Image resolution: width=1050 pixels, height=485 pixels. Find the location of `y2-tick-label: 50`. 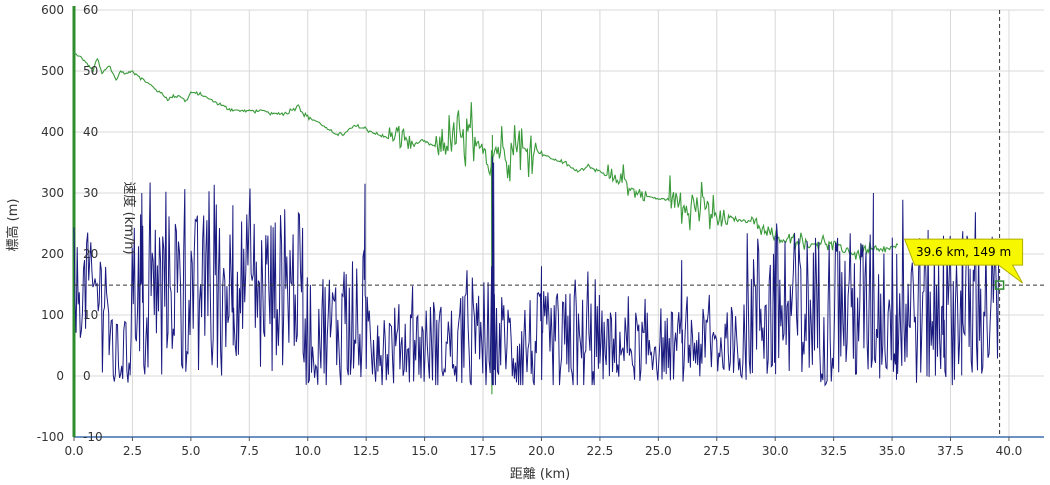

y2-tick-label: 50 is located at coordinates (90, 71).